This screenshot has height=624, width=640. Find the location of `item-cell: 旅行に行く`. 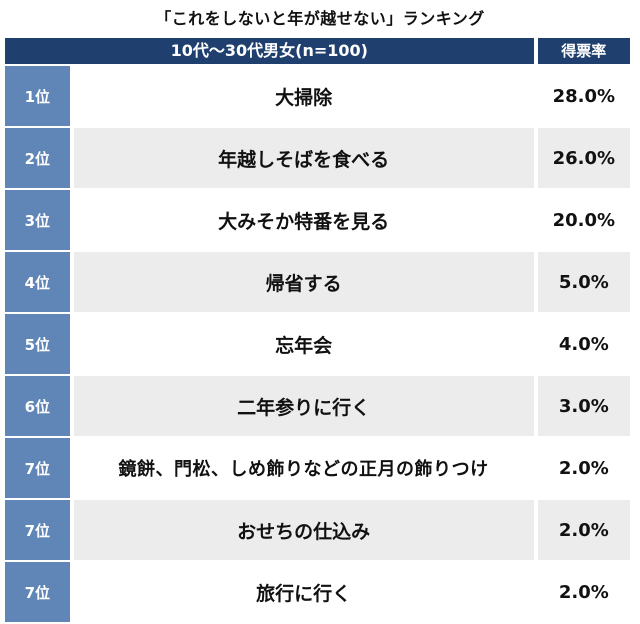

item-cell: 旅行に行く is located at coordinates (303, 592).